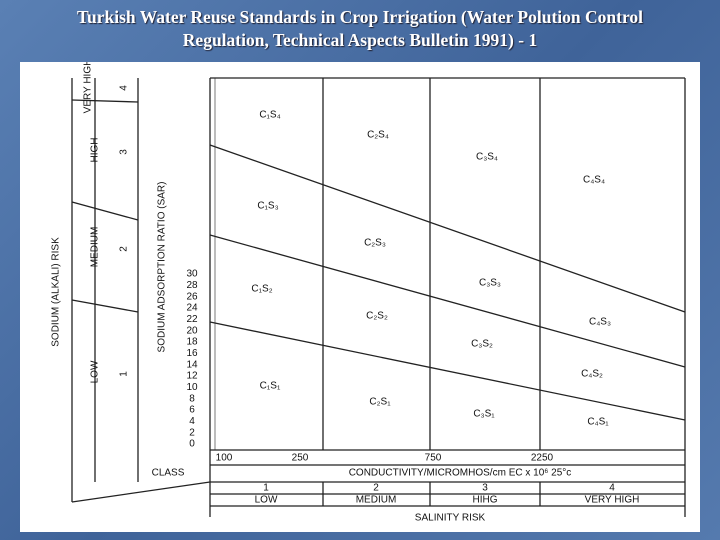 The height and width of the screenshot is (540, 720). What do you see at coordinates (224, 458) in the screenshot?
I see `conductivity-tick-label: 100` at bounding box center [224, 458].